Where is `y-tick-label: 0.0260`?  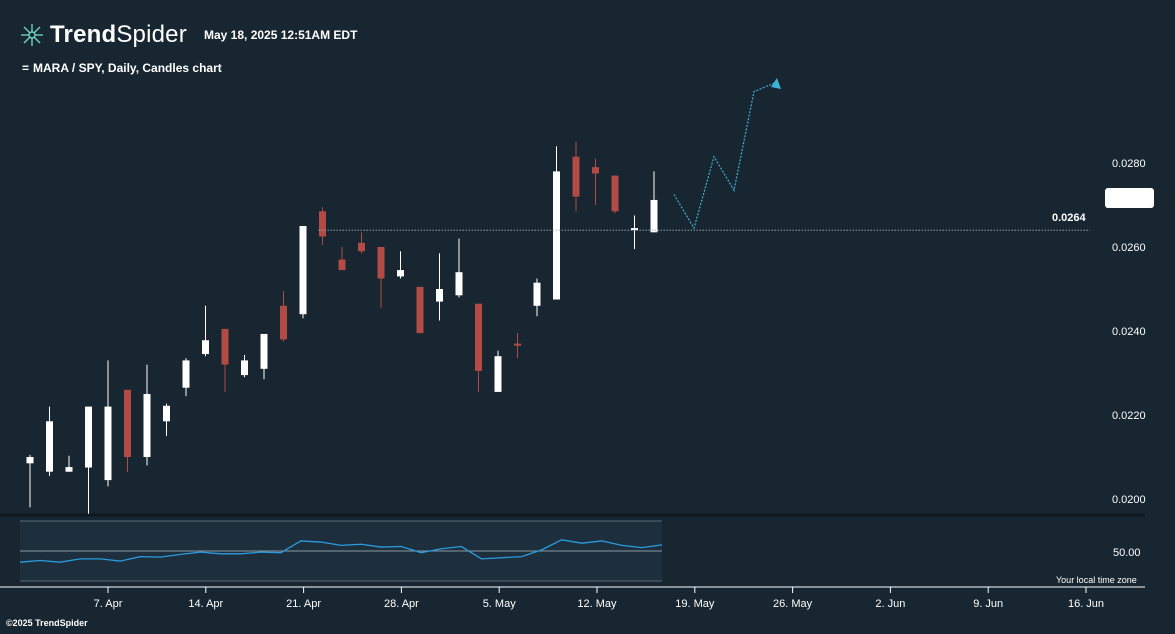 y-tick-label: 0.0260 is located at coordinates (1129, 248).